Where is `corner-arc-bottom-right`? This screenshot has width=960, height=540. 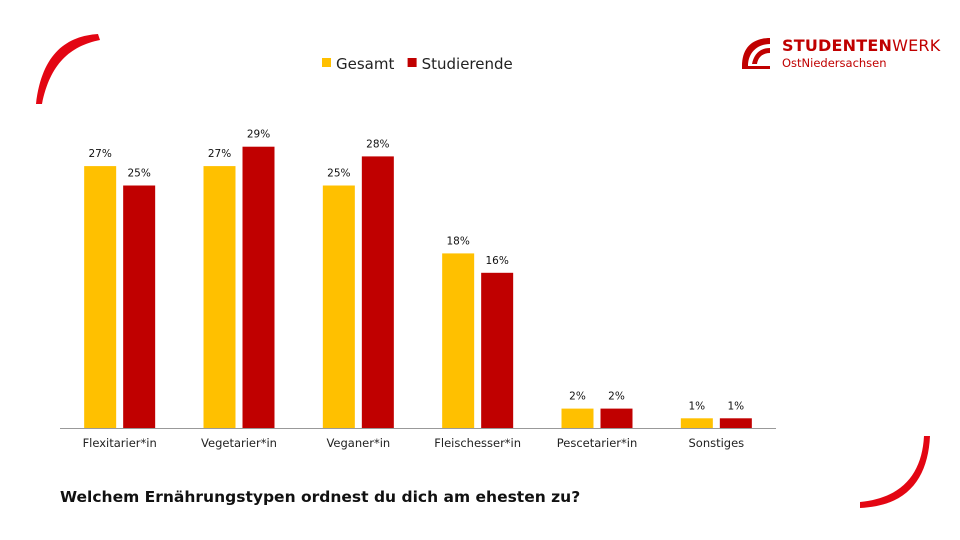
corner-arc-bottom-right is located at coordinates (895, 472).